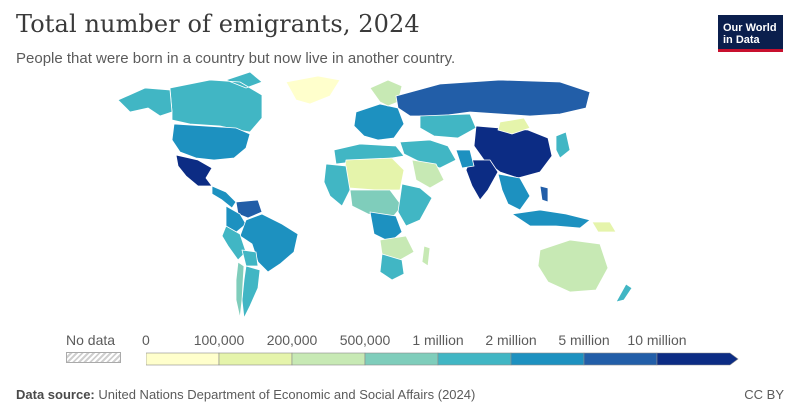 The height and width of the screenshot is (418, 800). Describe the element at coordinates (750, 28) in the screenshot. I see `logo-line-1: Our World` at that location.